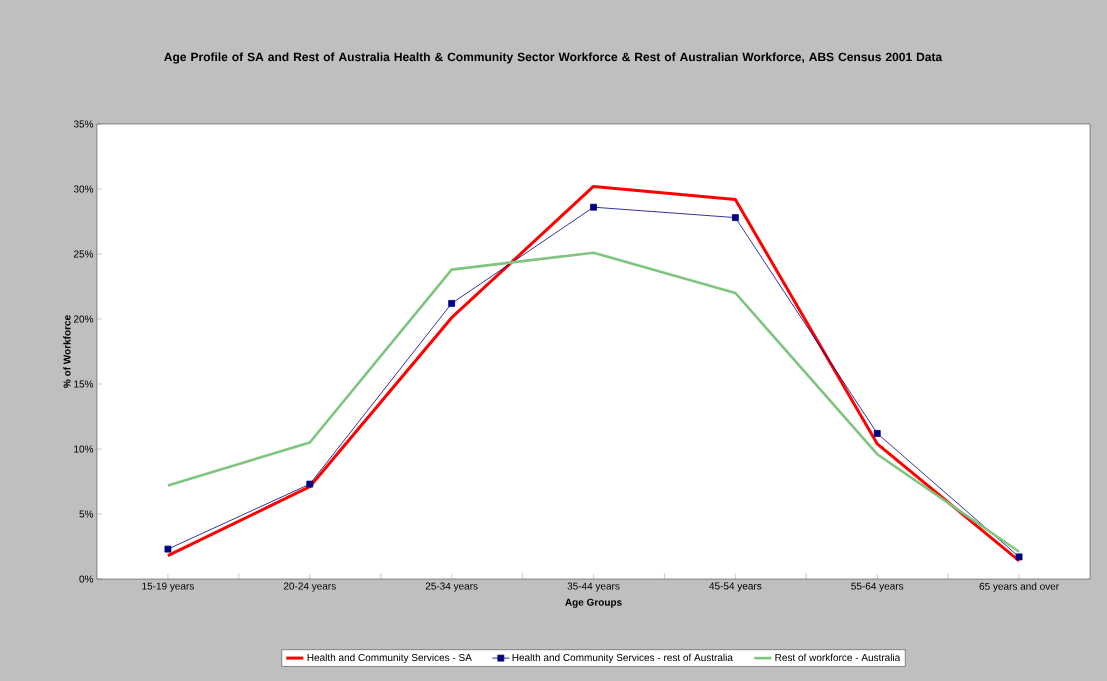  I want to click on y-tick-label: 20%, so click(83, 319).